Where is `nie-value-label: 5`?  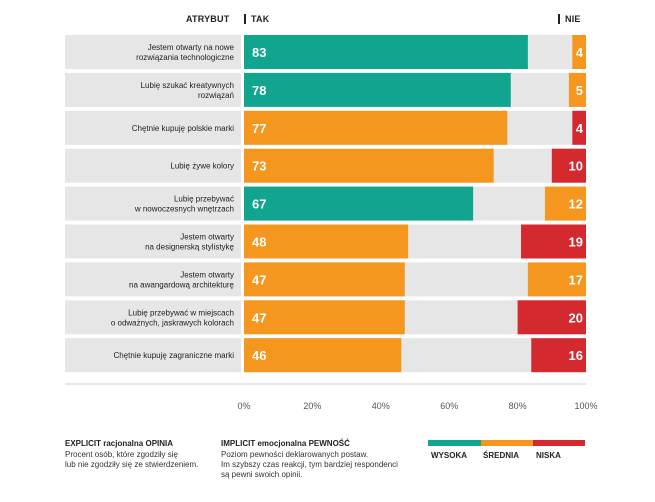
nie-value-label: 5 is located at coordinates (579, 90).